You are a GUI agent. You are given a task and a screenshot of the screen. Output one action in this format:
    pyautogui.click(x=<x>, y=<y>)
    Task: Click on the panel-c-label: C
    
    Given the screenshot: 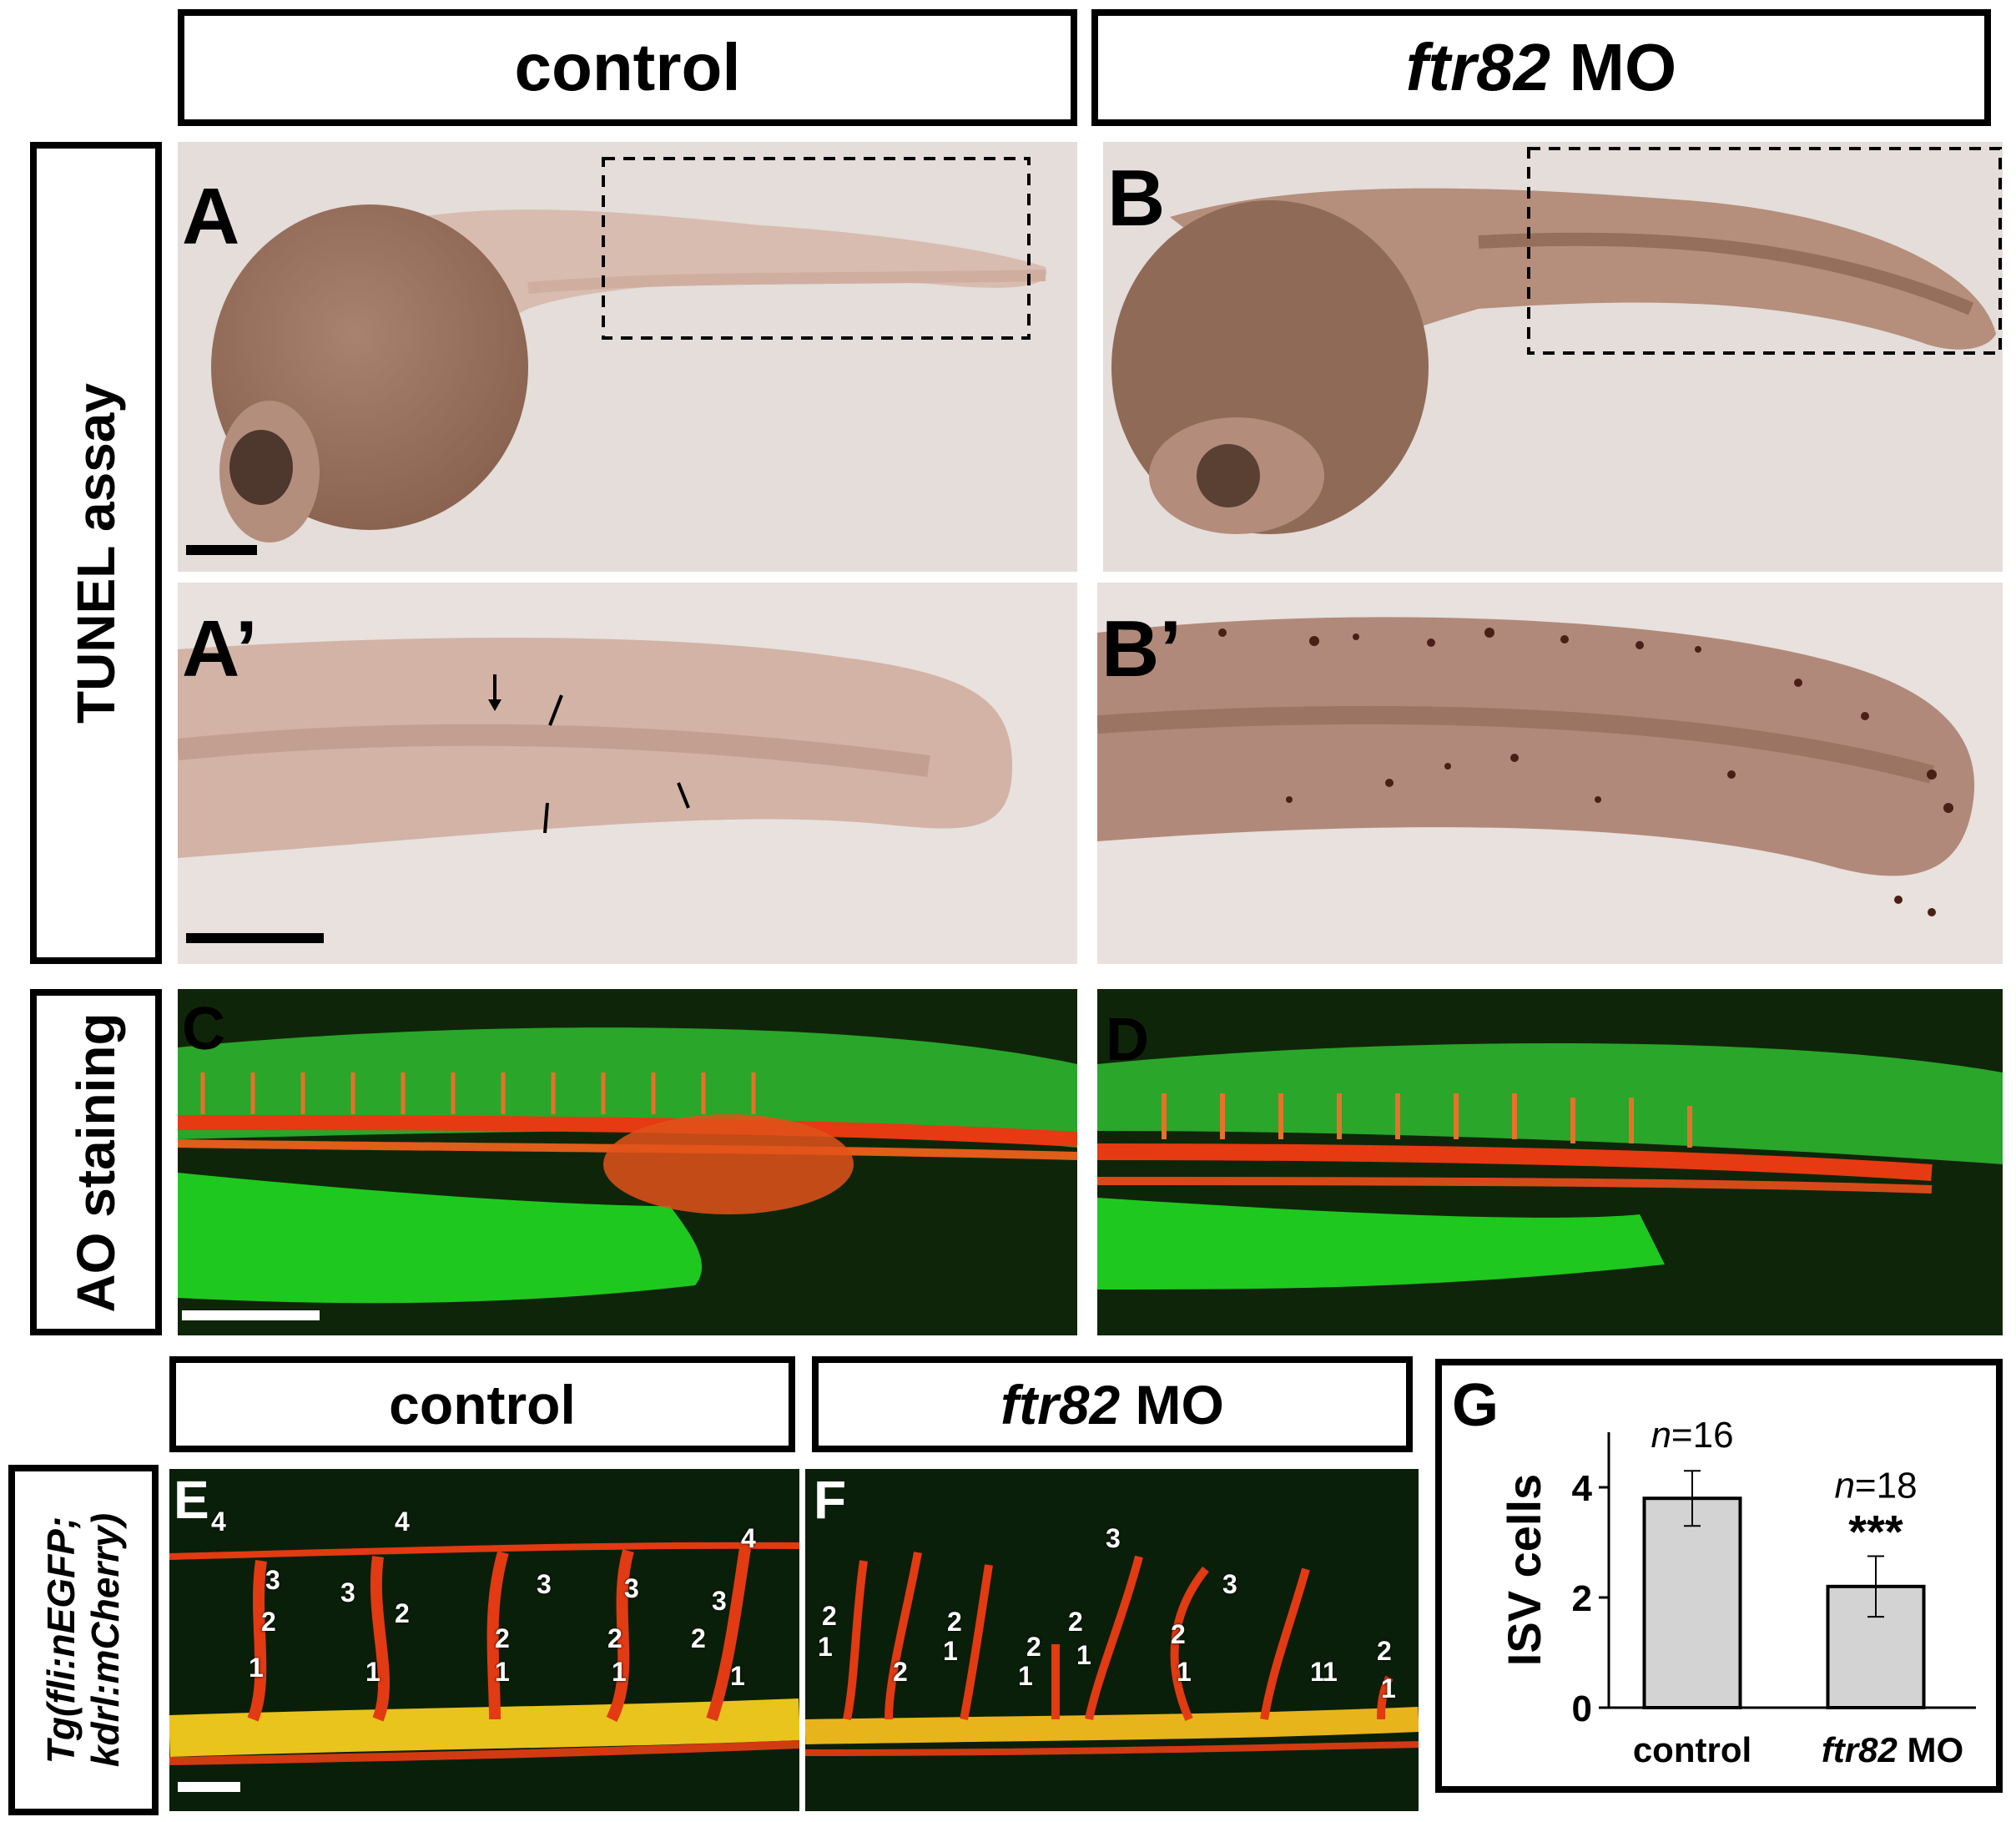 What is the action you would take?
    pyautogui.click(x=203, y=1029)
    